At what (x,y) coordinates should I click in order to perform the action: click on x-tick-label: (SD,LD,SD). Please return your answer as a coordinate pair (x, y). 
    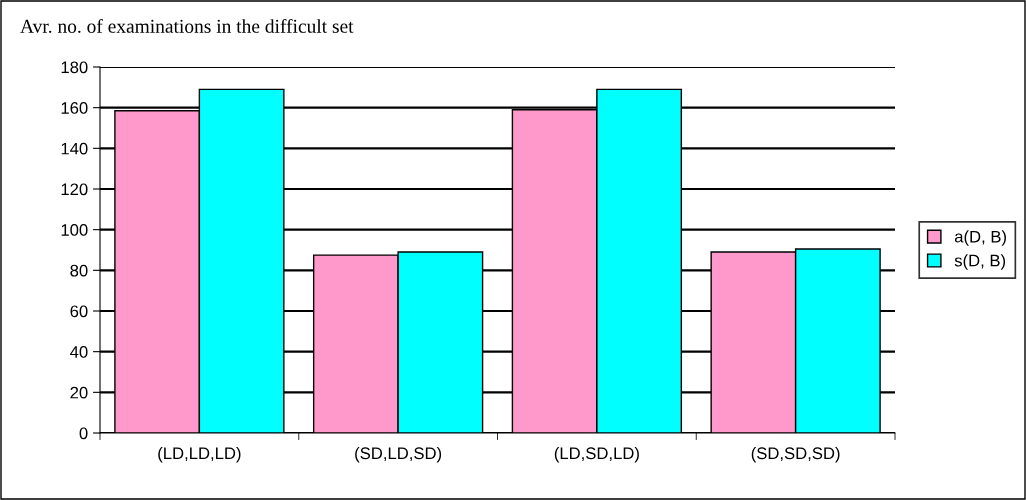
    Looking at the image, I should click on (398, 454).